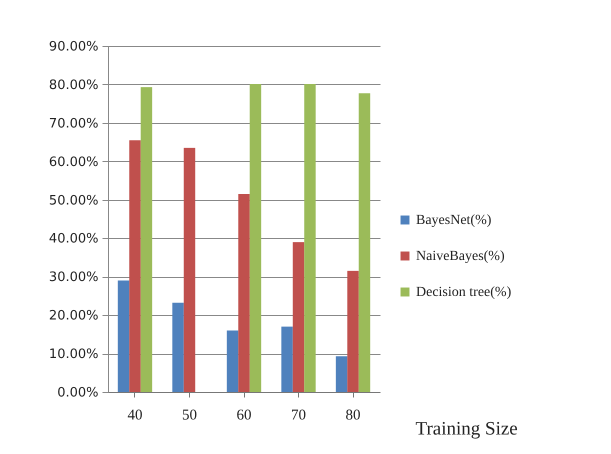  What do you see at coordinates (454, 220) in the screenshot?
I see `legend-label: BayesNet(%)` at bounding box center [454, 220].